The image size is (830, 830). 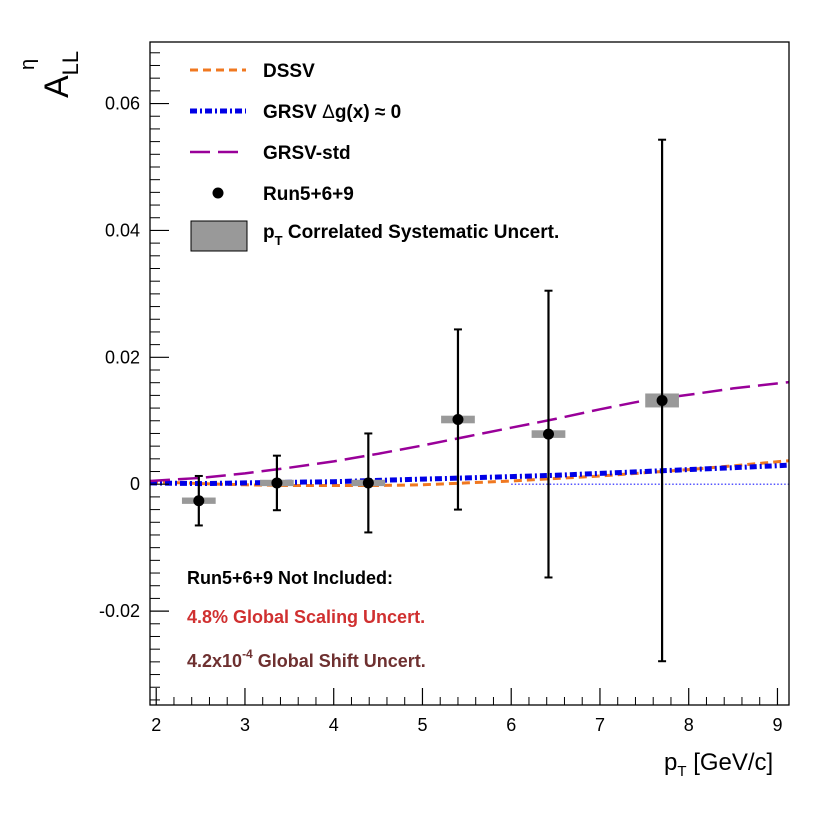 I want to click on grsvstd-curve, so click(x=469, y=431).